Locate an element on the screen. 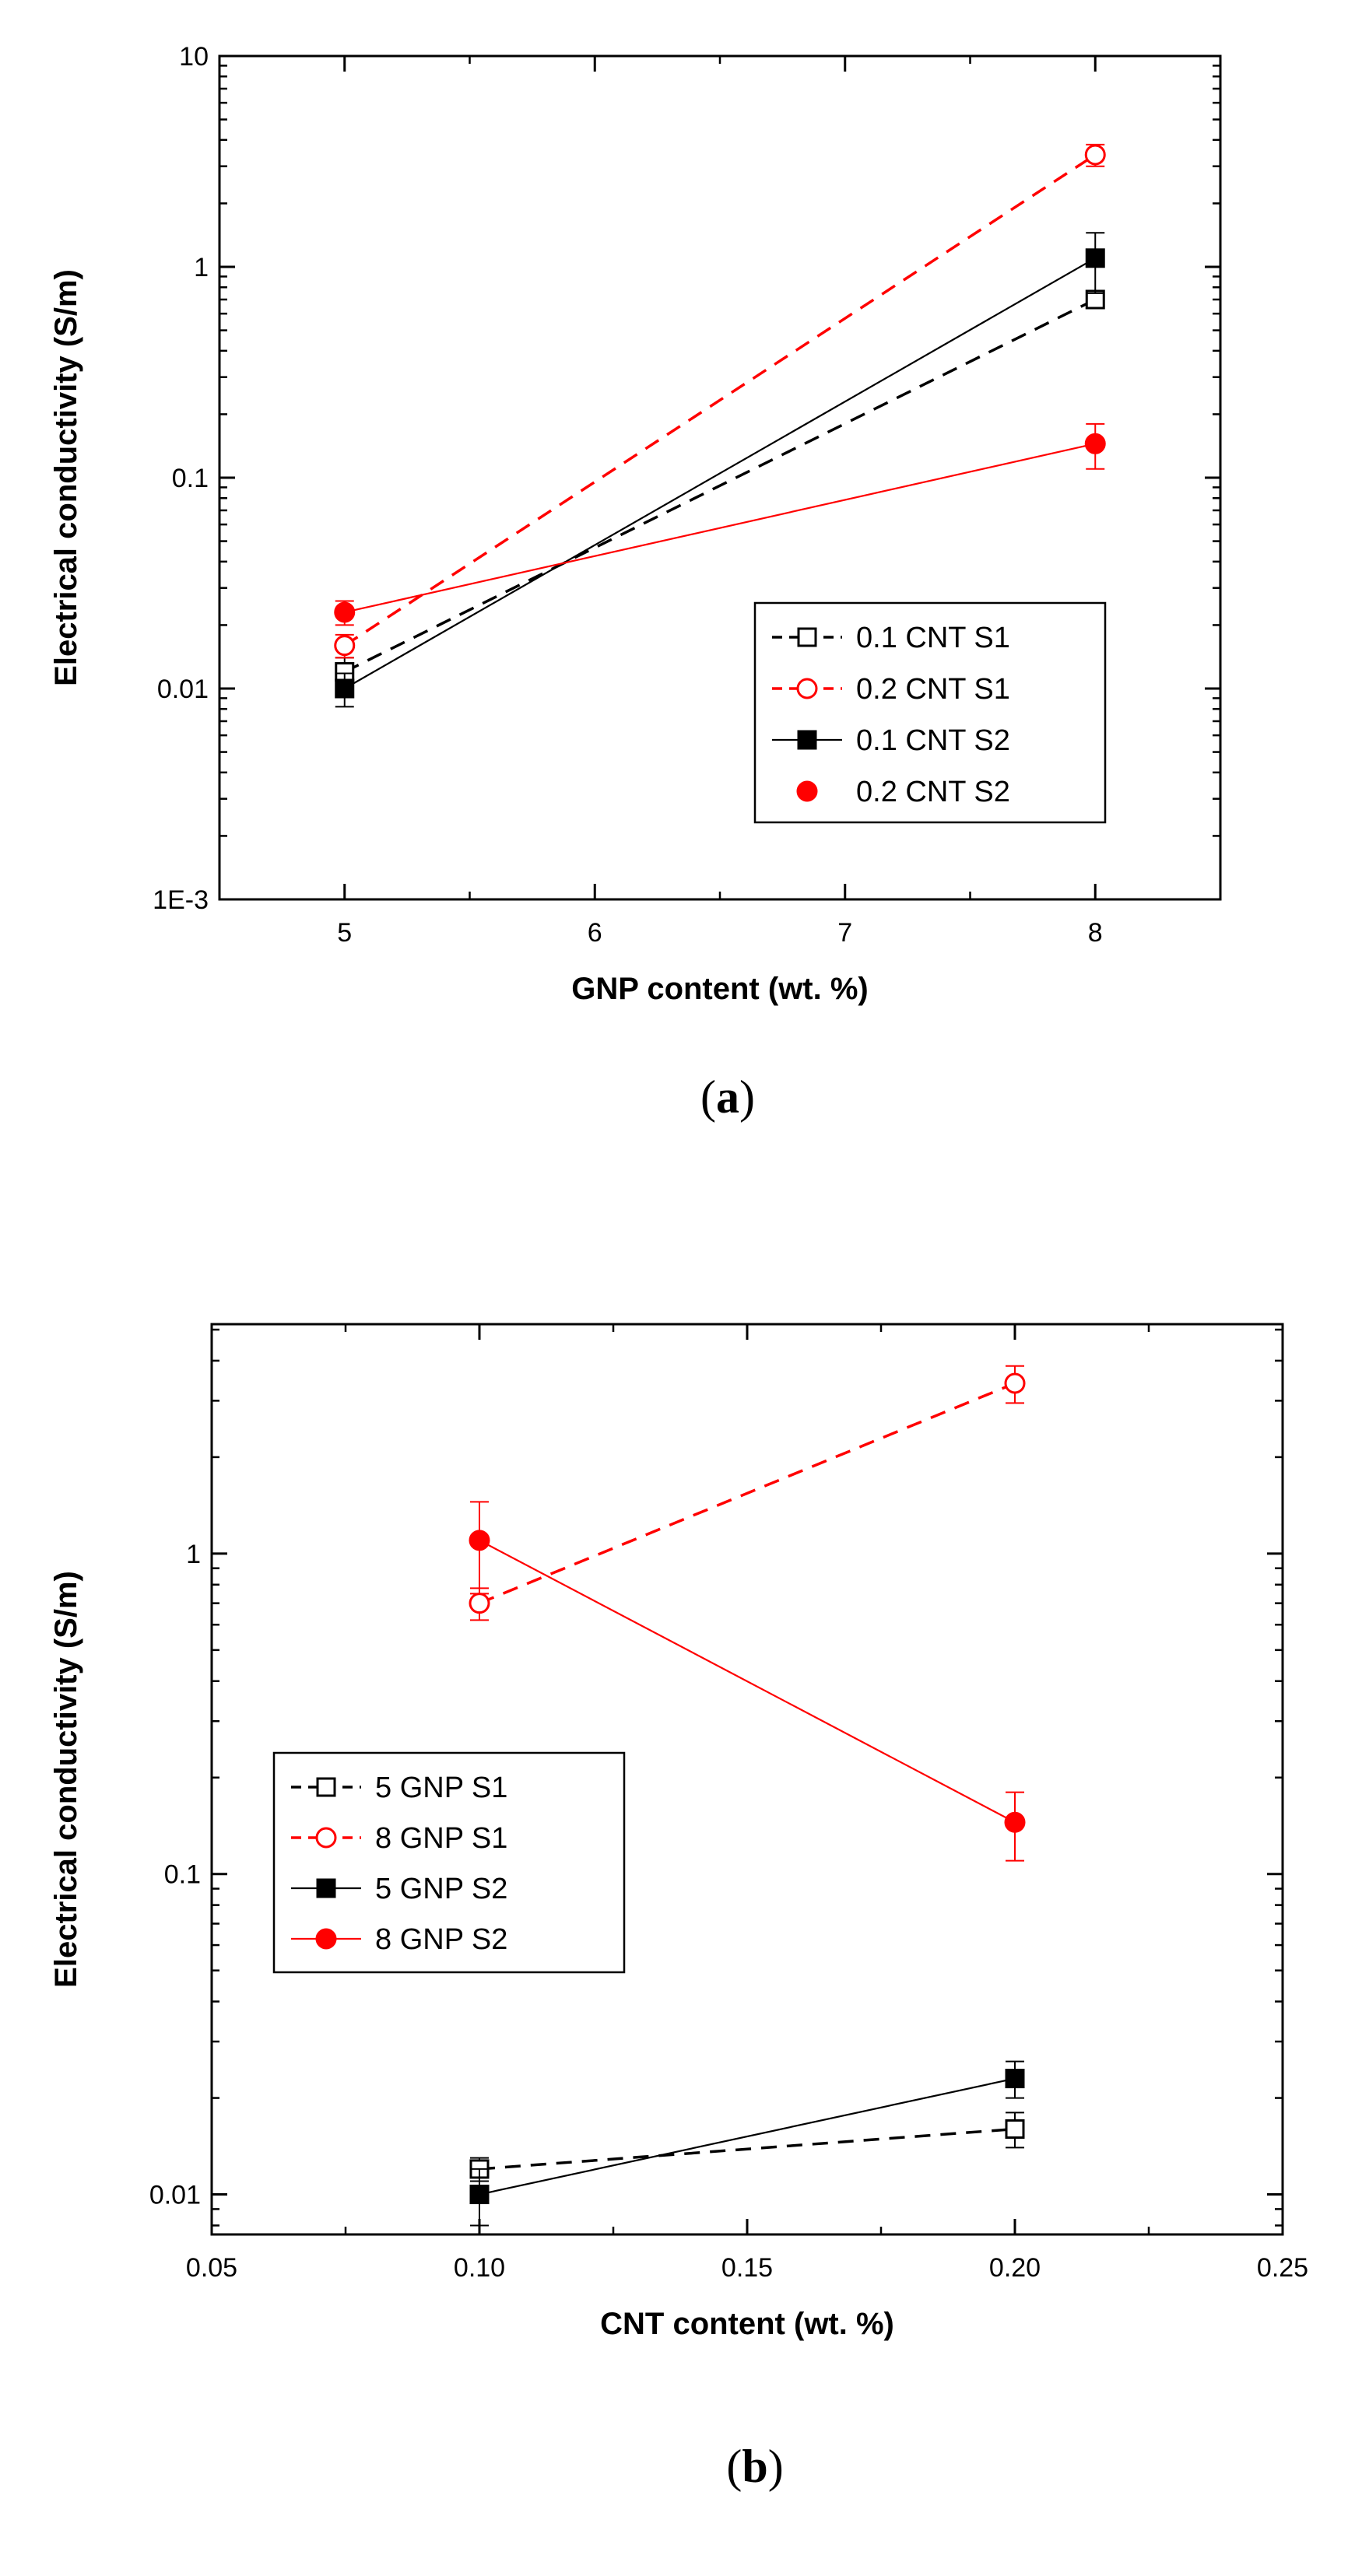 Image resolution: width=1348 pixels, height=2576 pixels. x-tick-label: 0.20 is located at coordinates (1015, 2268).